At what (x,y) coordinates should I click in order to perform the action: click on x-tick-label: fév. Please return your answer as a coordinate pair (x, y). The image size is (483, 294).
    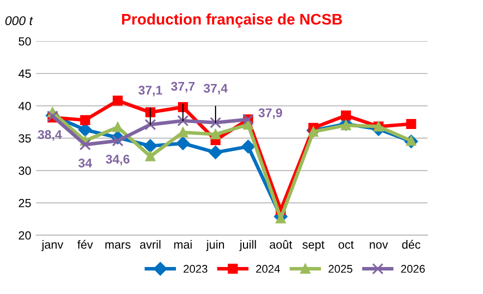
    Looking at the image, I should click on (85, 244).